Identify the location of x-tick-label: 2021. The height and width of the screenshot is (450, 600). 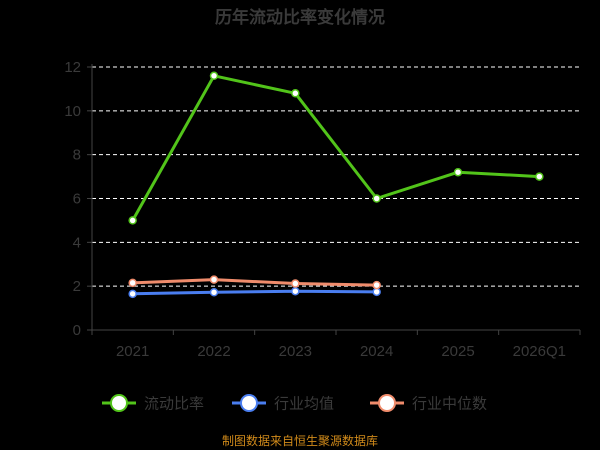
(132, 351).